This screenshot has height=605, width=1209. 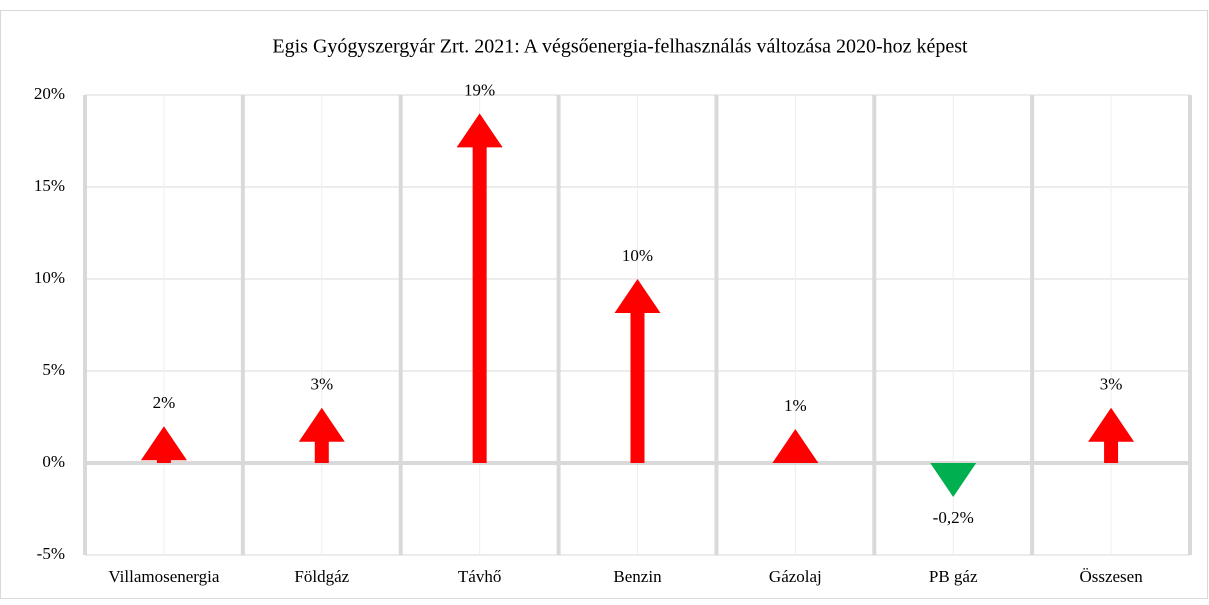 I want to click on x-tick-label: Távhő, so click(x=479, y=576).